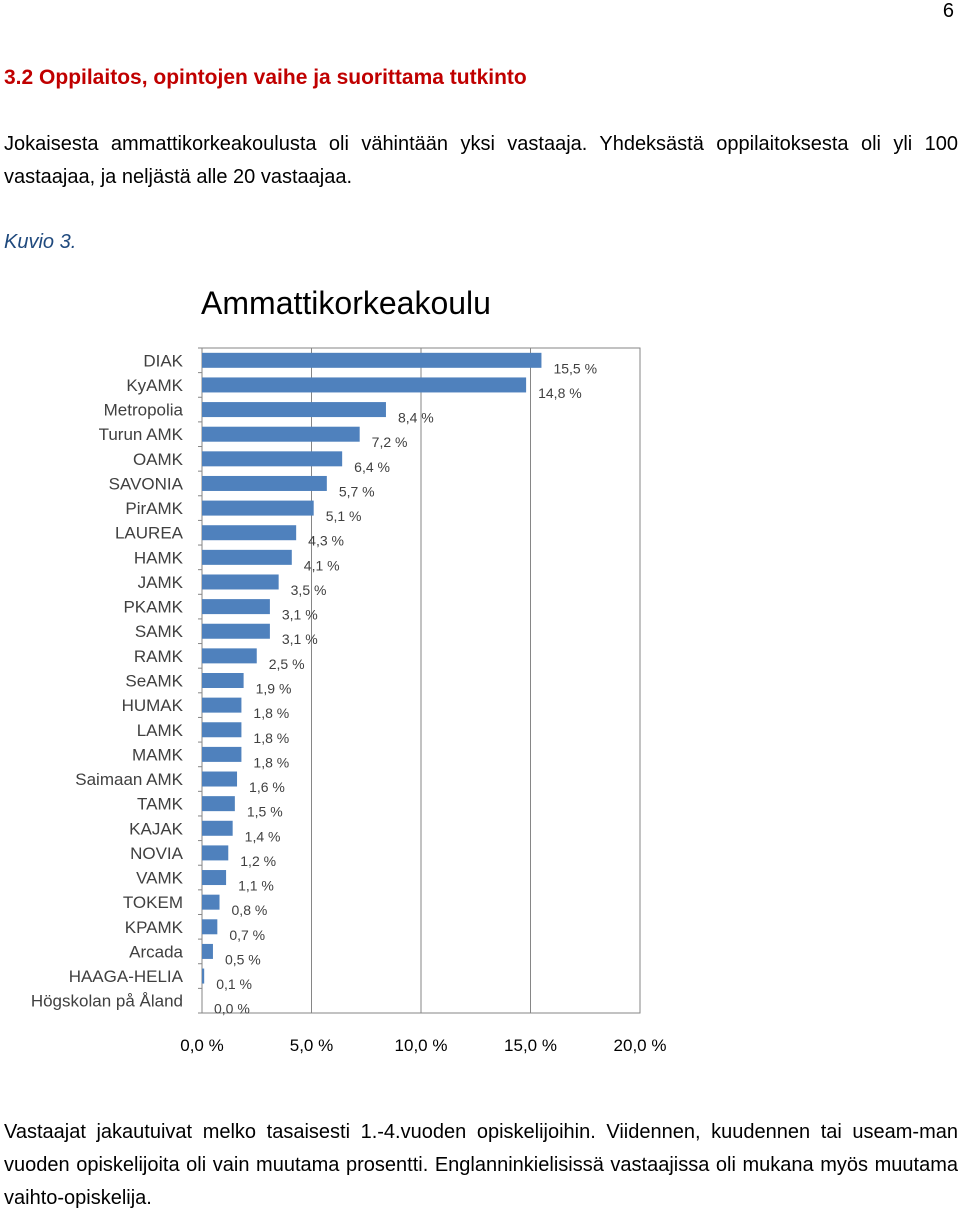  Describe the element at coordinates (160, 730) in the screenshot. I see `category-label: LAMK` at that location.